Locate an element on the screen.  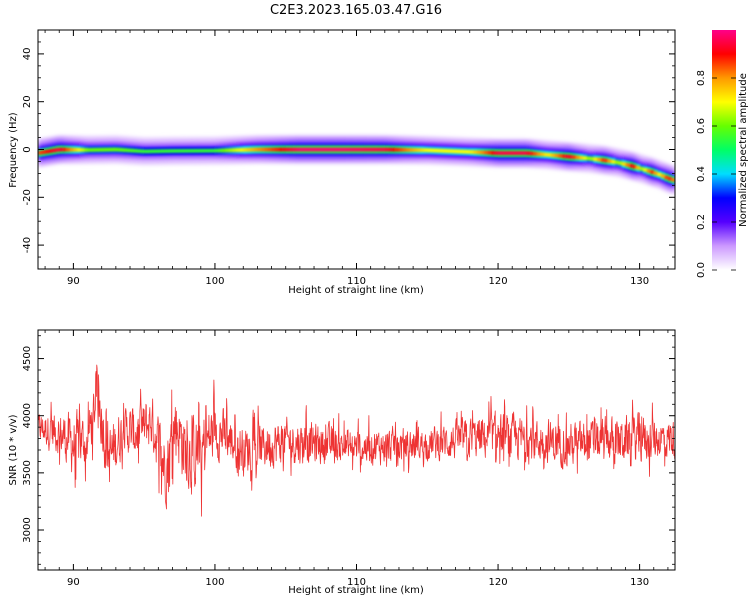
snr-x-tick-label: 110 is located at coordinates (356, 582).